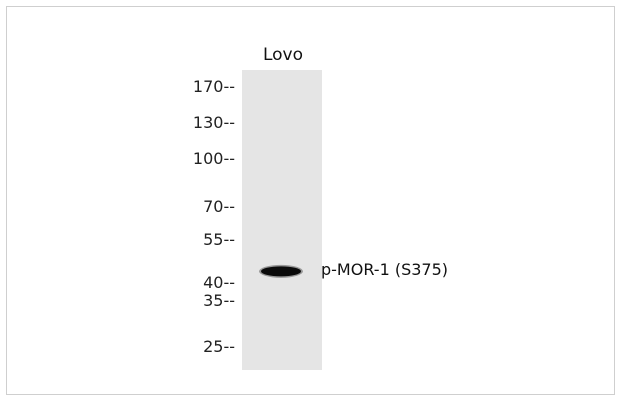  I want to click on lane-label-lovo: Lovo, so click(283, 55).